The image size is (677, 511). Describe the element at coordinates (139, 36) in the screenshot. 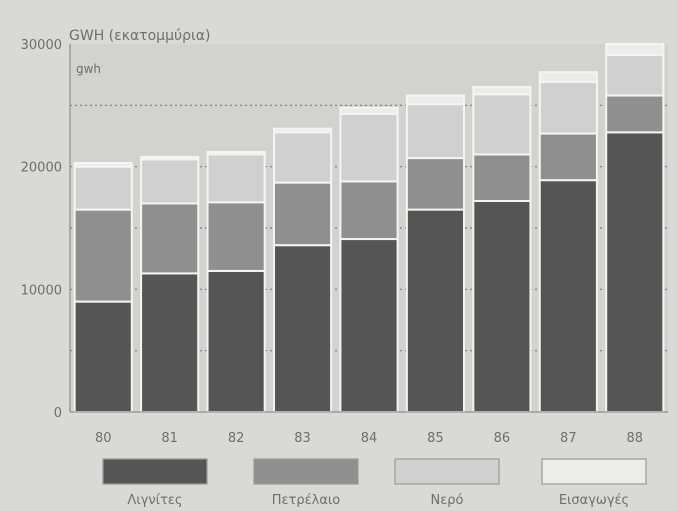

I see `chart-title: GWH (εκατομμύρια)` at that location.